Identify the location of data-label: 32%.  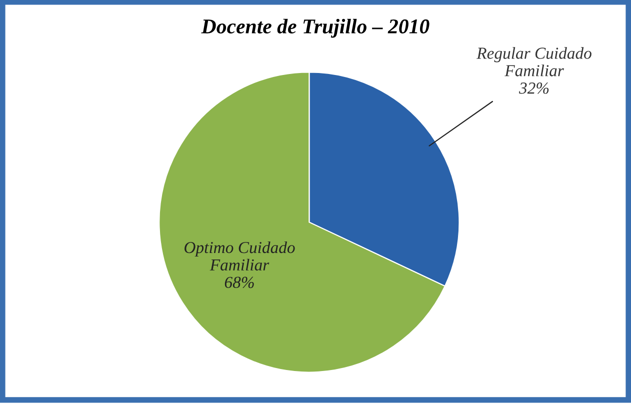
(533, 88).